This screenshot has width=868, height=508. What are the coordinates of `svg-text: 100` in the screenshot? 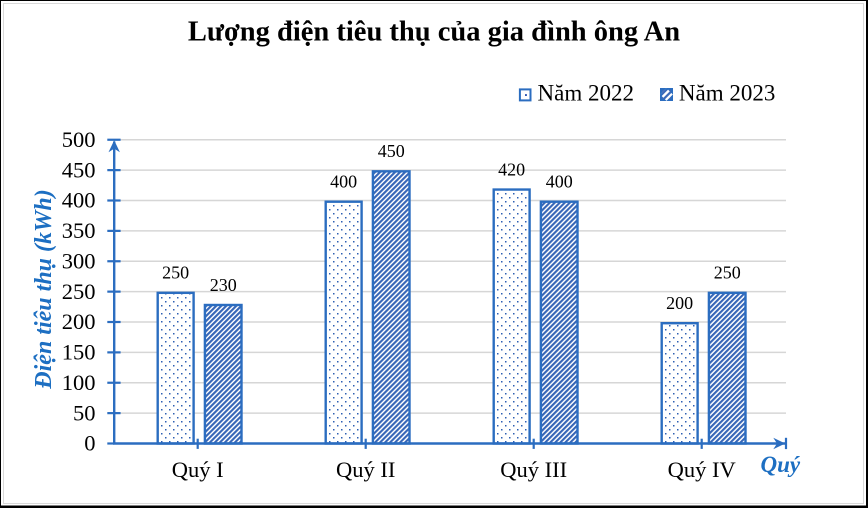 It's located at (79, 382).